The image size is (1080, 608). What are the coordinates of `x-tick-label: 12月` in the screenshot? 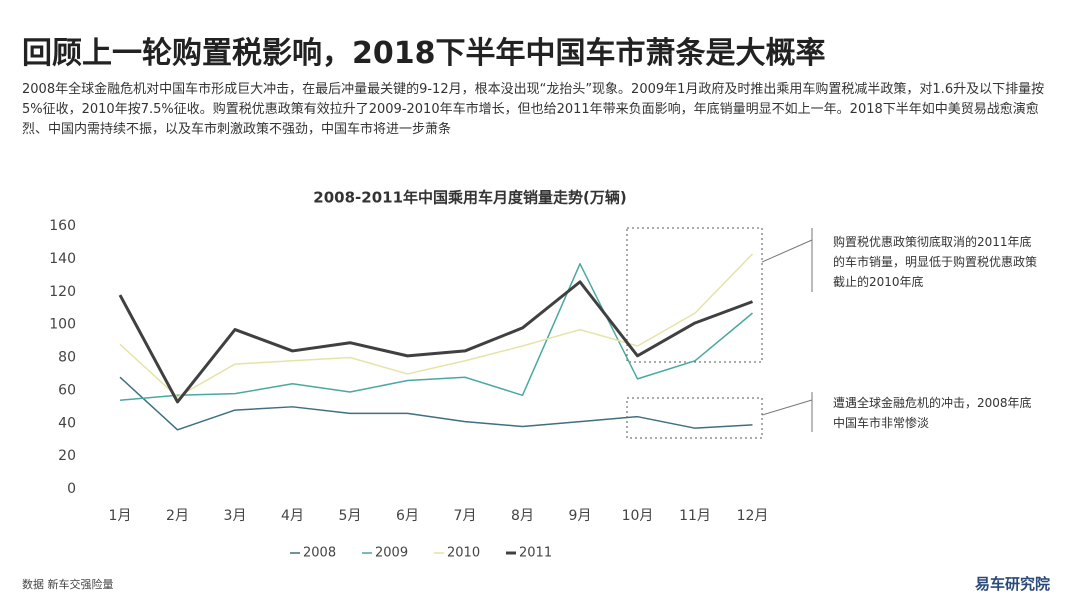 It's located at (753, 516).